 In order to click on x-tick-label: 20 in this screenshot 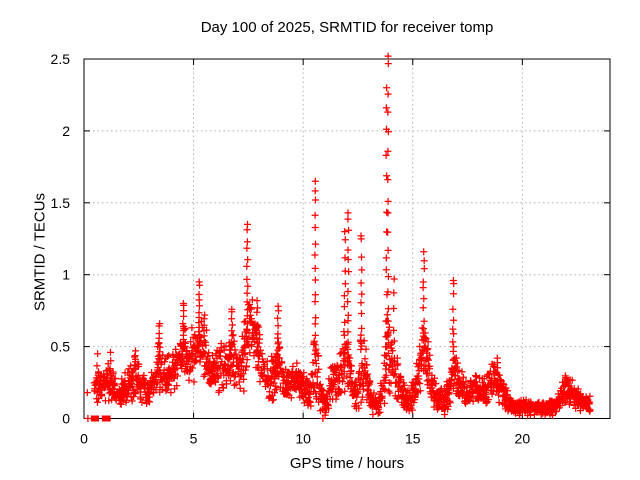, I will do `click(523, 439)`.